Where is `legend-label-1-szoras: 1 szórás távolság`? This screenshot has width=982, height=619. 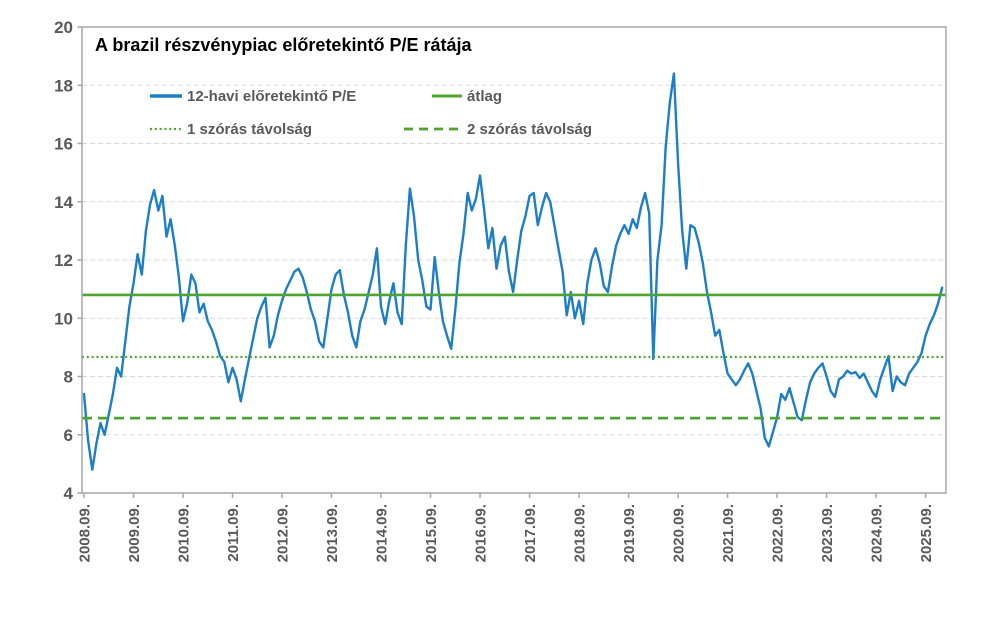 legend-label-1-szoras: 1 szórás távolság is located at coordinates (249, 129).